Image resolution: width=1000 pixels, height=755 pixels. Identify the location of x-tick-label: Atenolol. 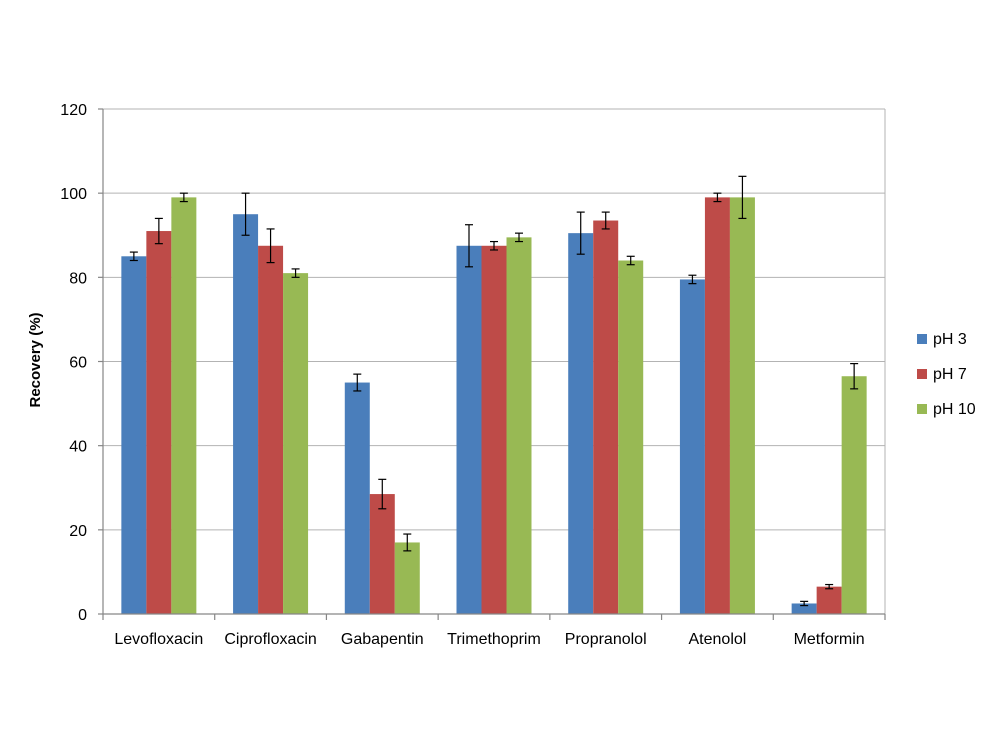
(718, 639).